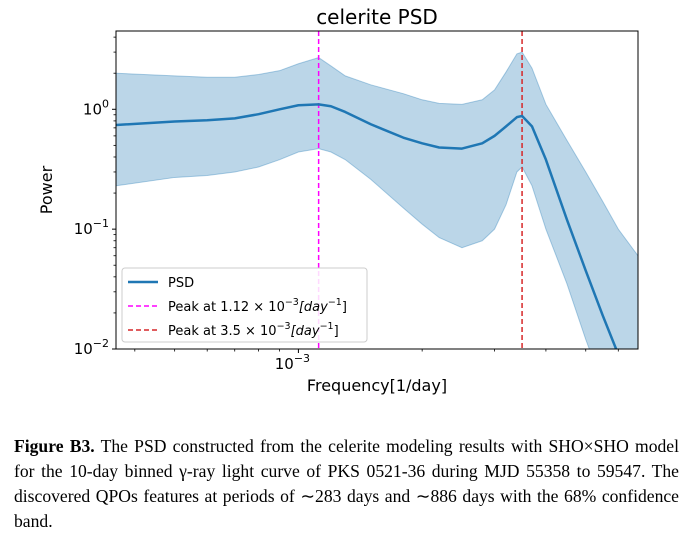 The image size is (693, 556). What do you see at coordinates (253, 330) in the screenshot?
I see `legend-label-peak: Peak at 3.5 × 10−3[day−1]` at bounding box center [253, 330].